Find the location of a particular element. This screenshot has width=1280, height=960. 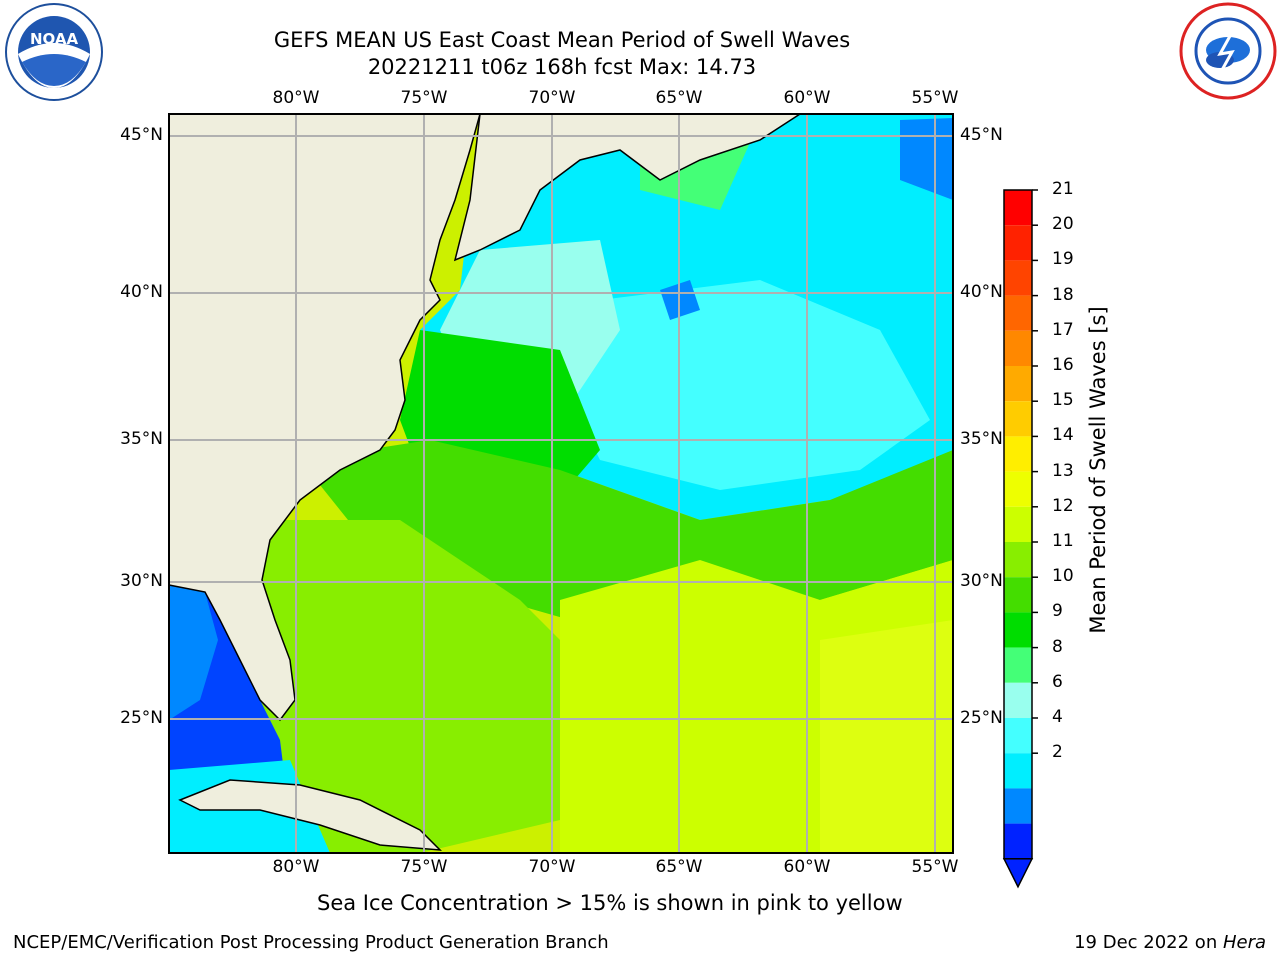

colorbar-tick-label: 6 is located at coordinates (1057, 681).